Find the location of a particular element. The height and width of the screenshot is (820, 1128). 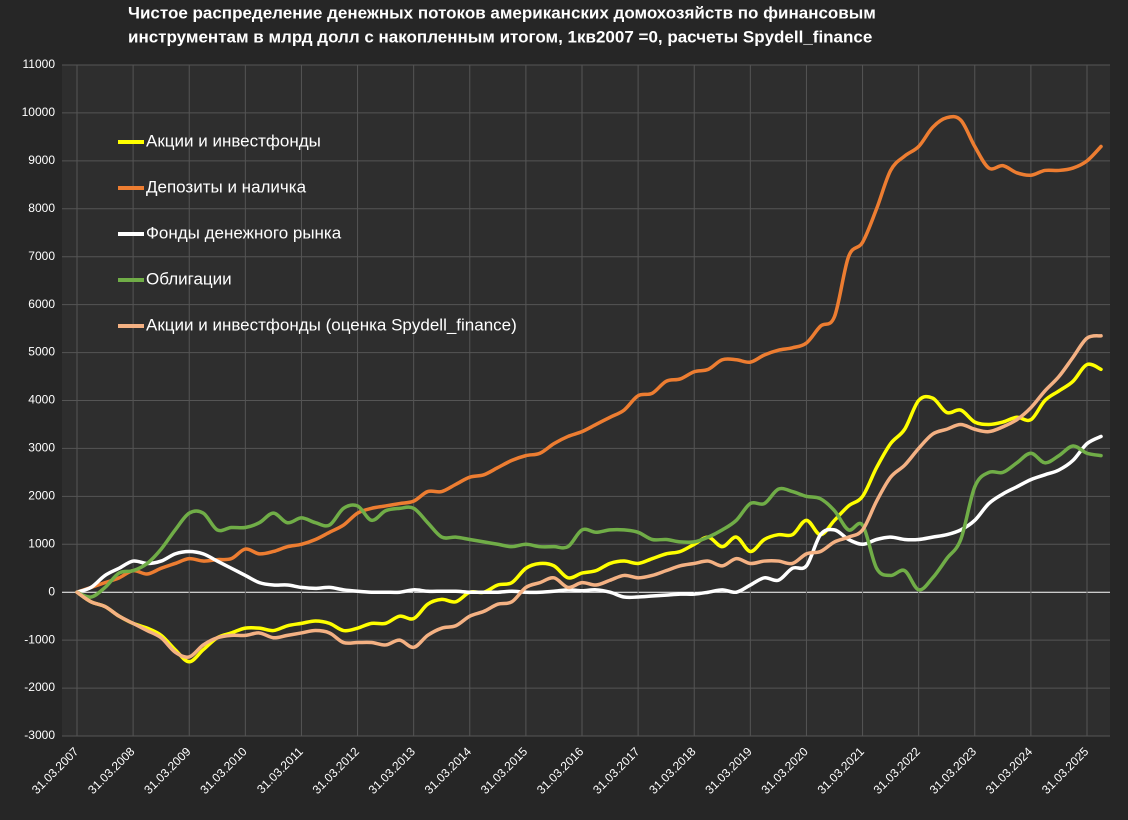

legend-label: Акции и инвестфонды is located at coordinates (233, 140).